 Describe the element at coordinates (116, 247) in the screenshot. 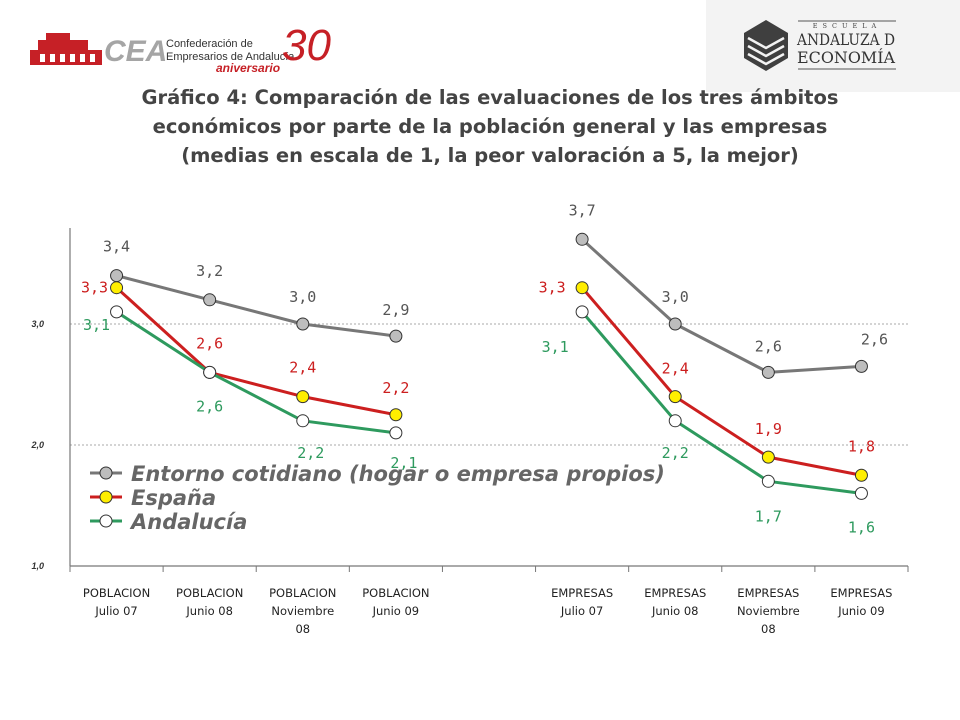

I see `data-label-entorno: 3,4` at that location.